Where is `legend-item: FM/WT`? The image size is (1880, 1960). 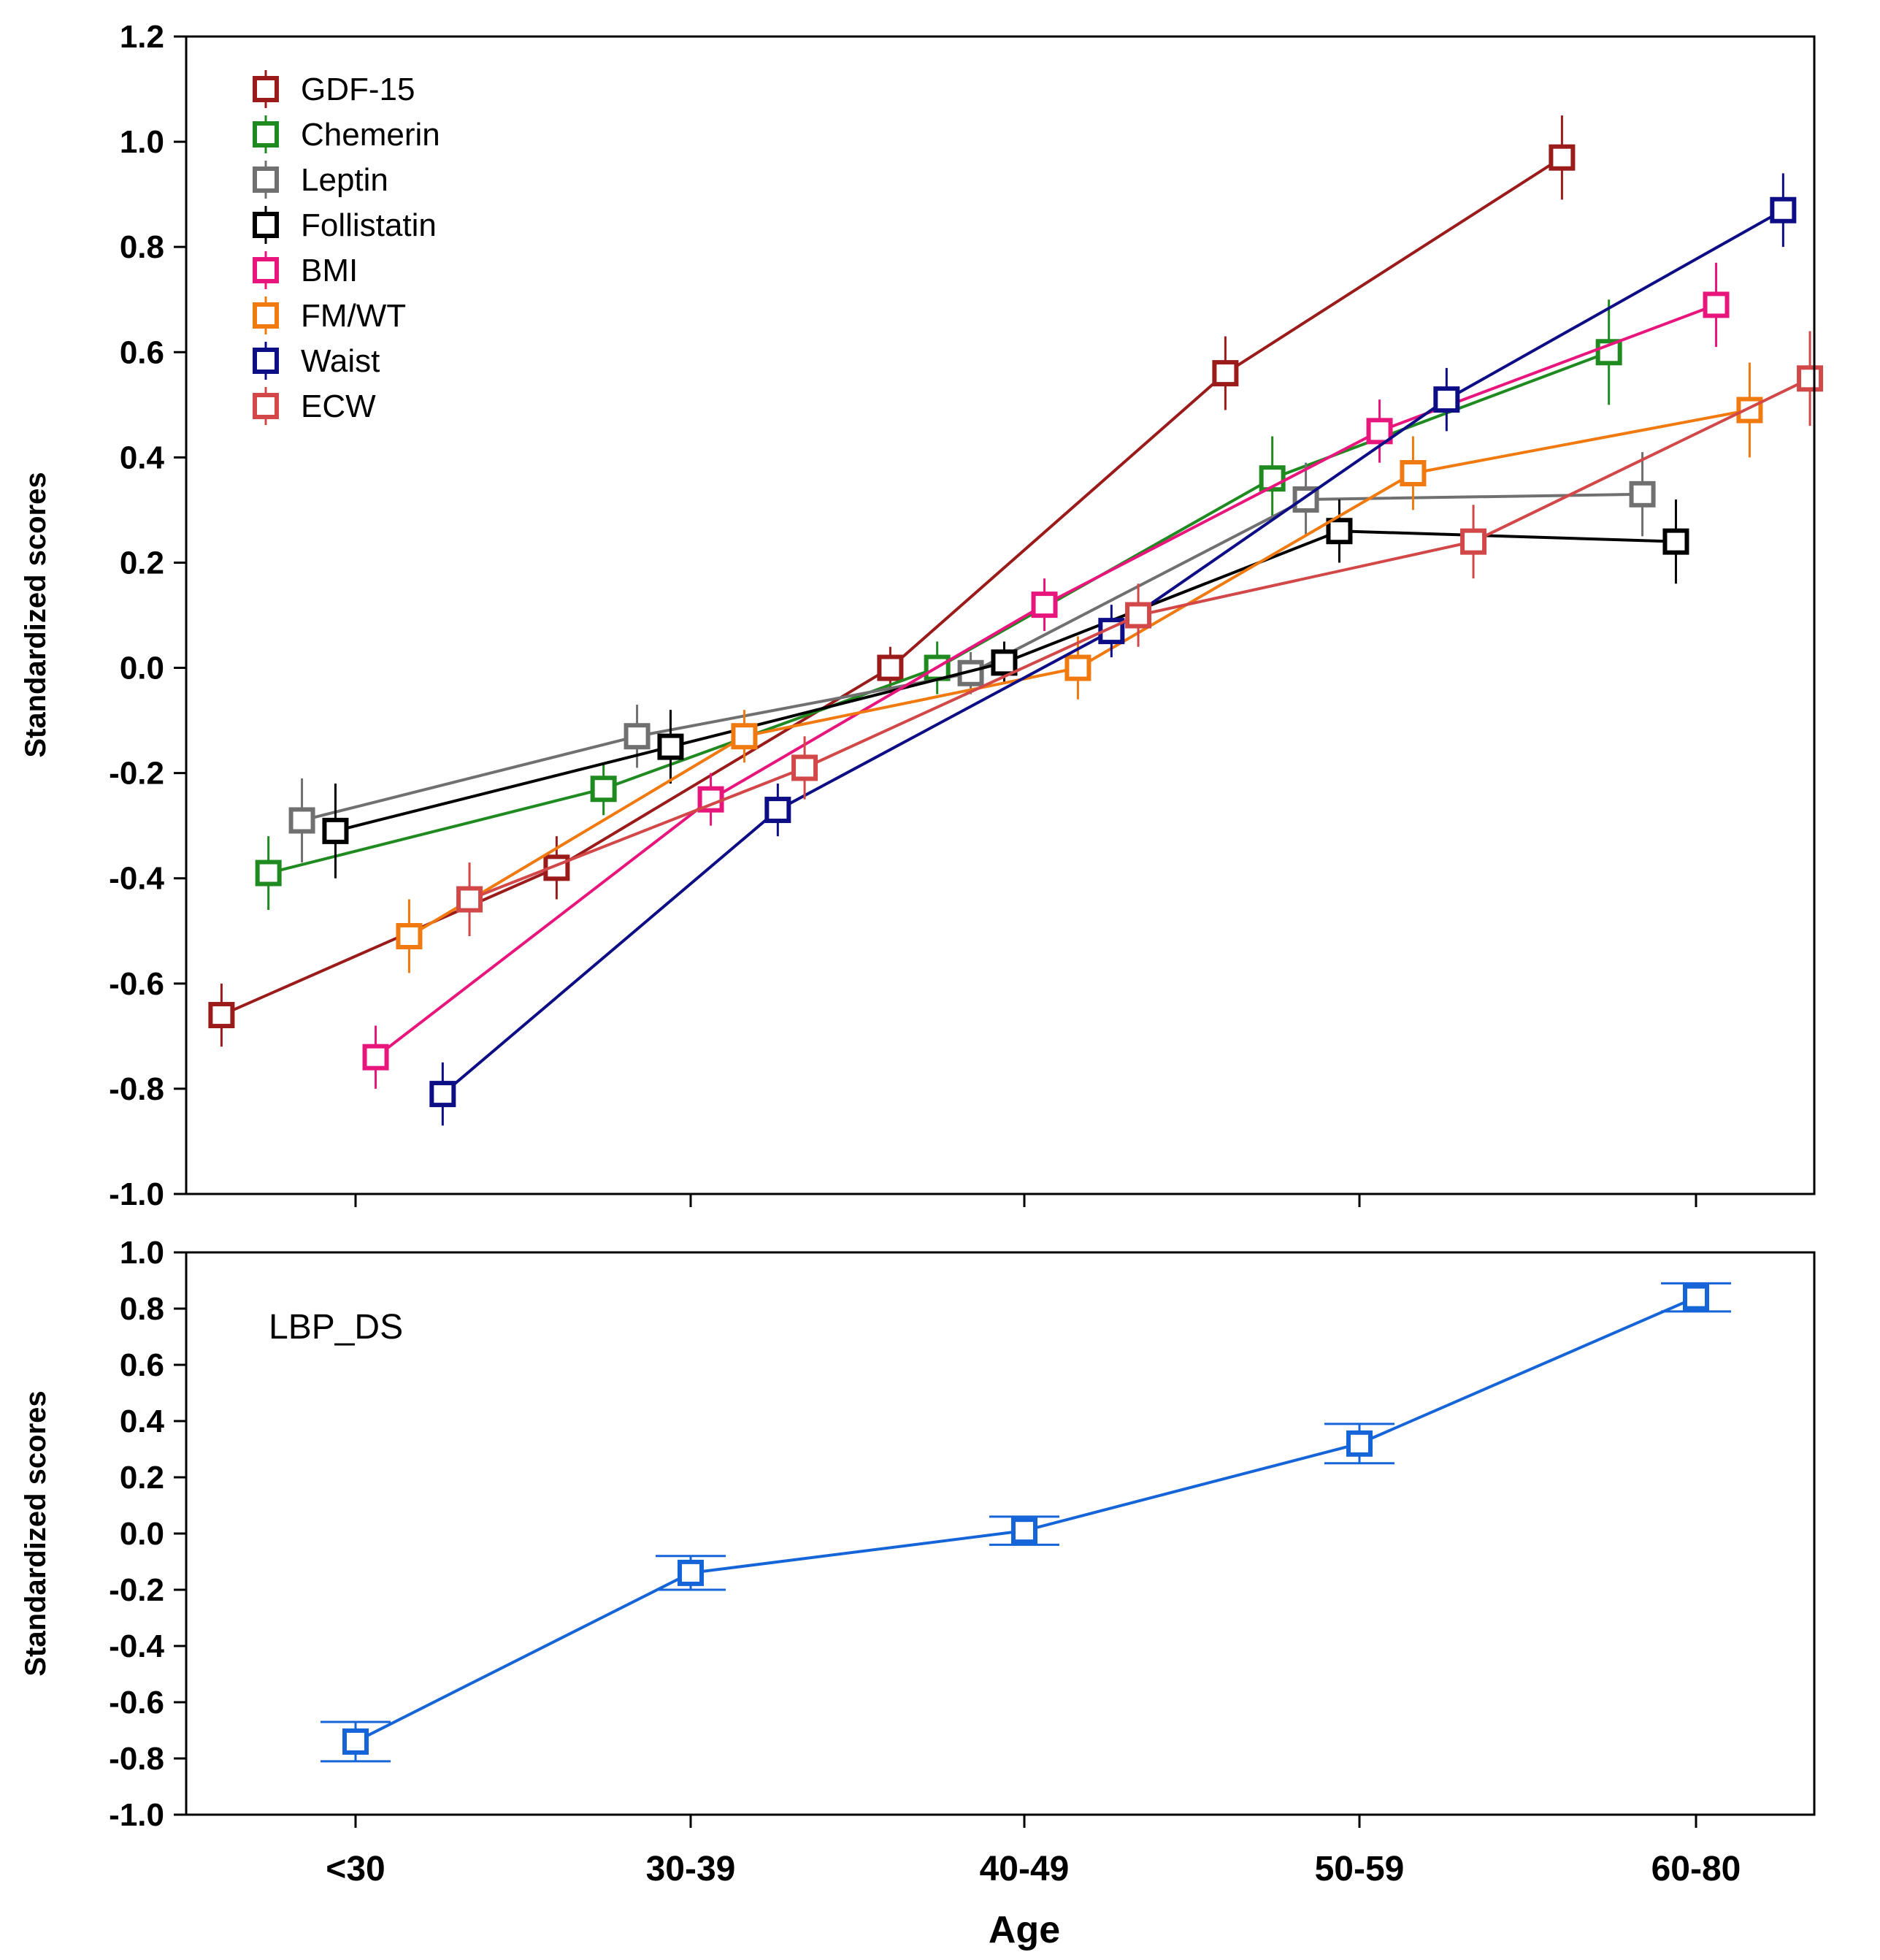 legend-item: FM/WT is located at coordinates (329, 315).